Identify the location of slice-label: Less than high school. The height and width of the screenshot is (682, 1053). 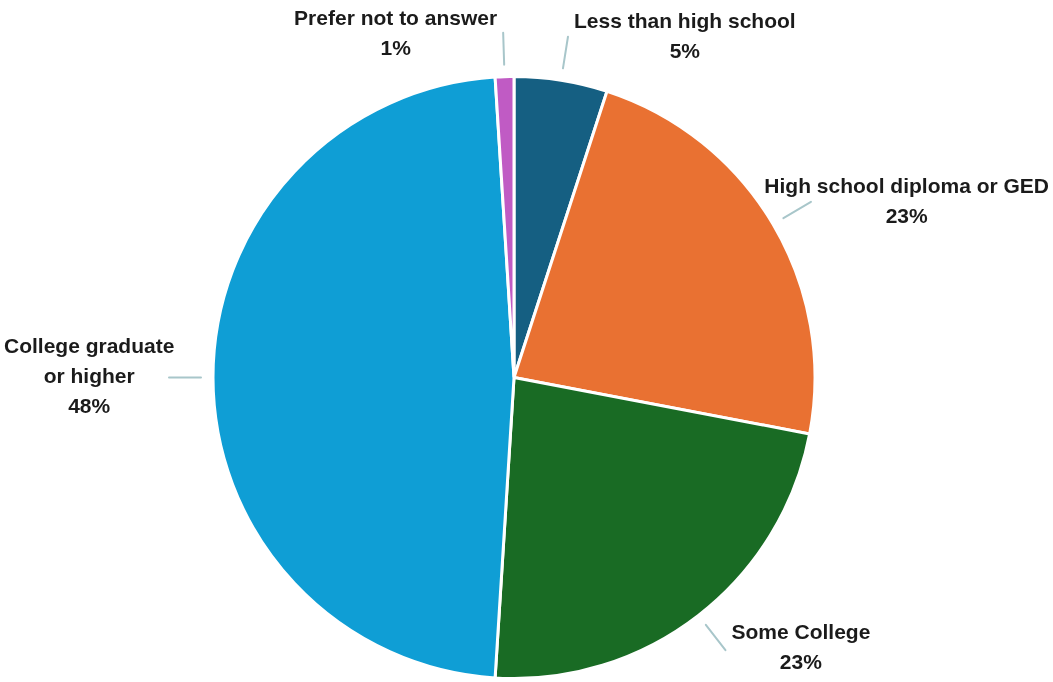
(684, 20).